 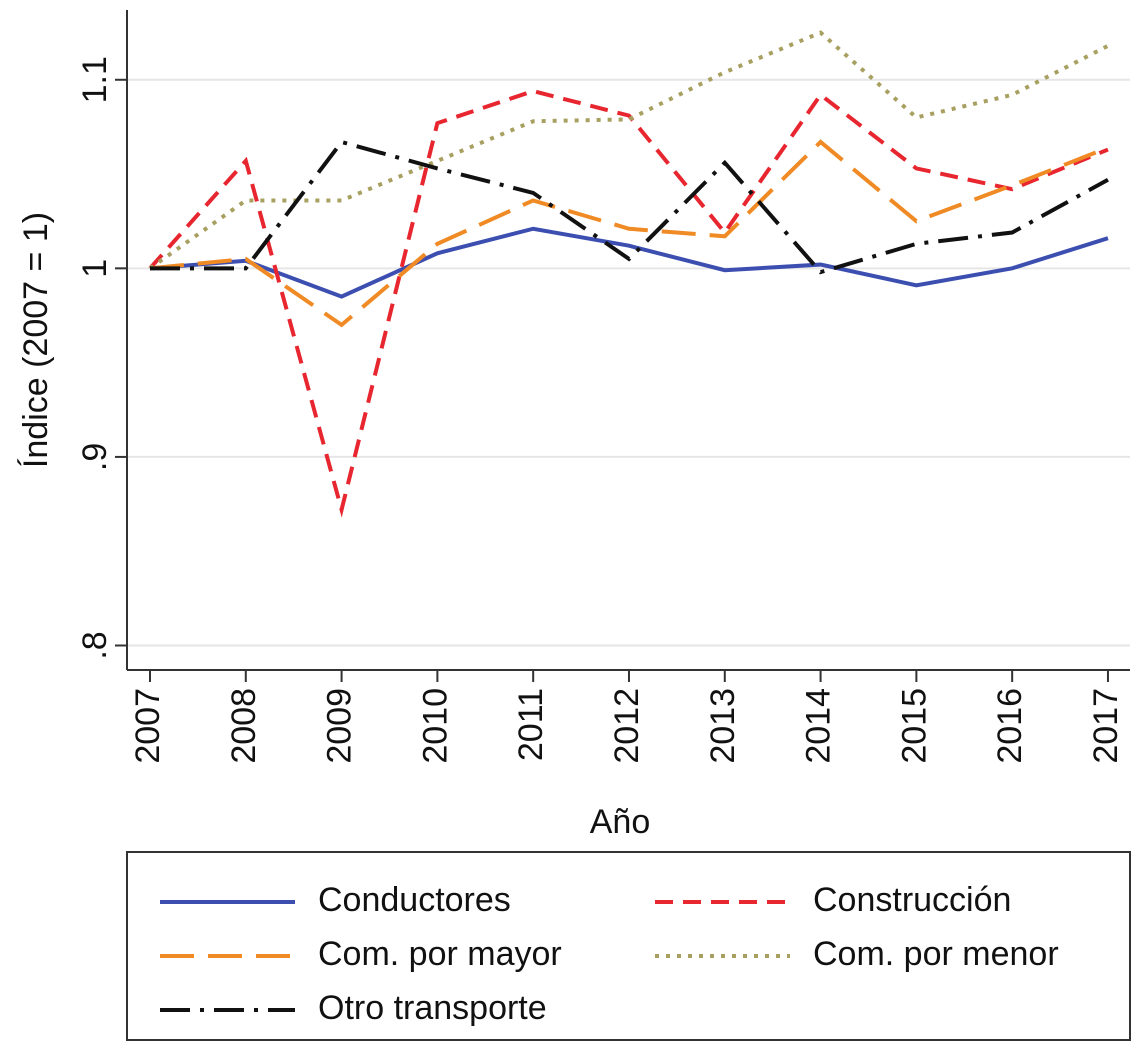 What do you see at coordinates (244, 726) in the screenshot?
I see `x-tick-label: 2008` at bounding box center [244, 726].